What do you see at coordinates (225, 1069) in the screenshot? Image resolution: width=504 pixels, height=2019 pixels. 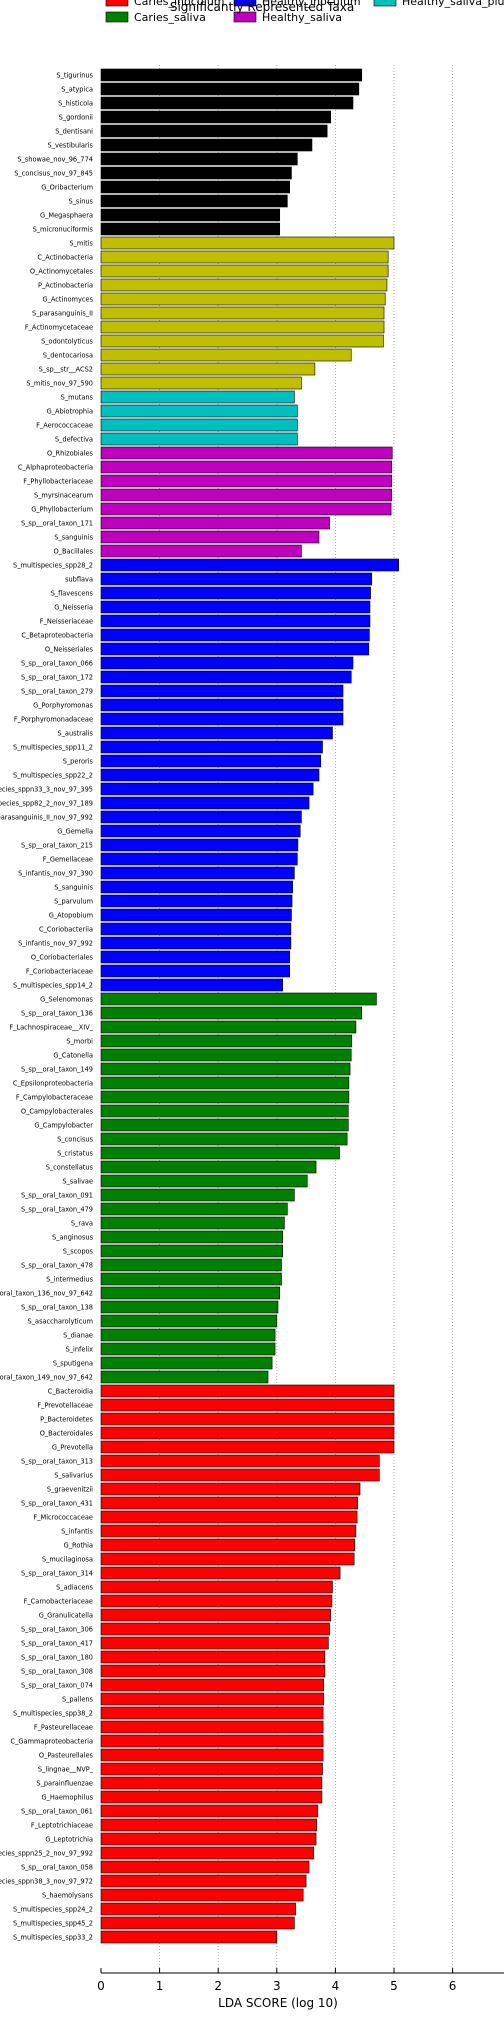 I see `bar-S_sp__oral_taxon_149` at bounding box center [225, 1069].